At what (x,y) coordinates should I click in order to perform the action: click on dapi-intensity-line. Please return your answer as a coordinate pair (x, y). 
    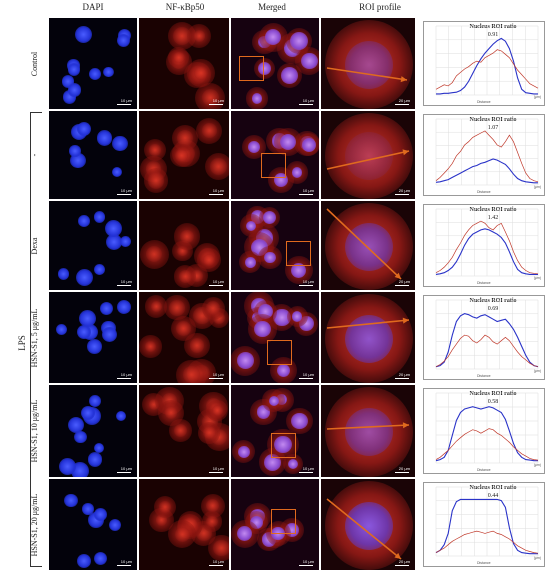
    Looking at the image, I should click on (486, 171).